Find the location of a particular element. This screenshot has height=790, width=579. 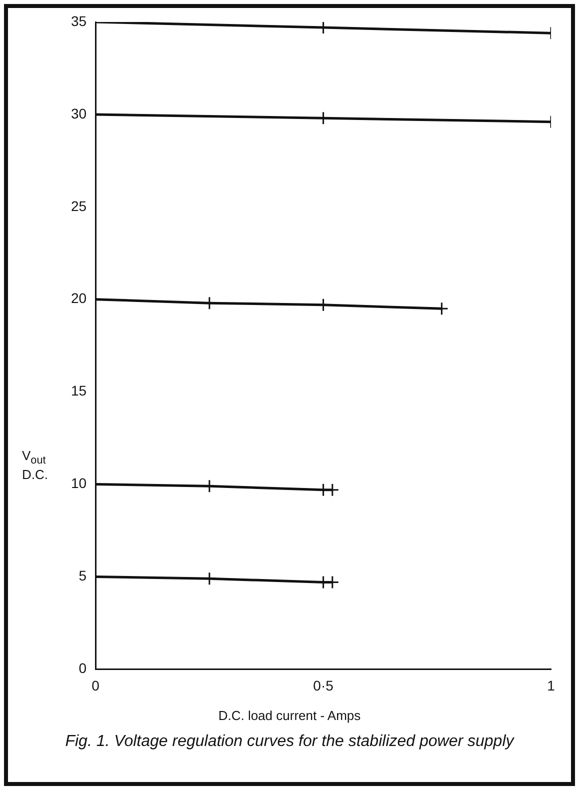

x-tick-label: 0·5 is located at coordinates (323, 685).